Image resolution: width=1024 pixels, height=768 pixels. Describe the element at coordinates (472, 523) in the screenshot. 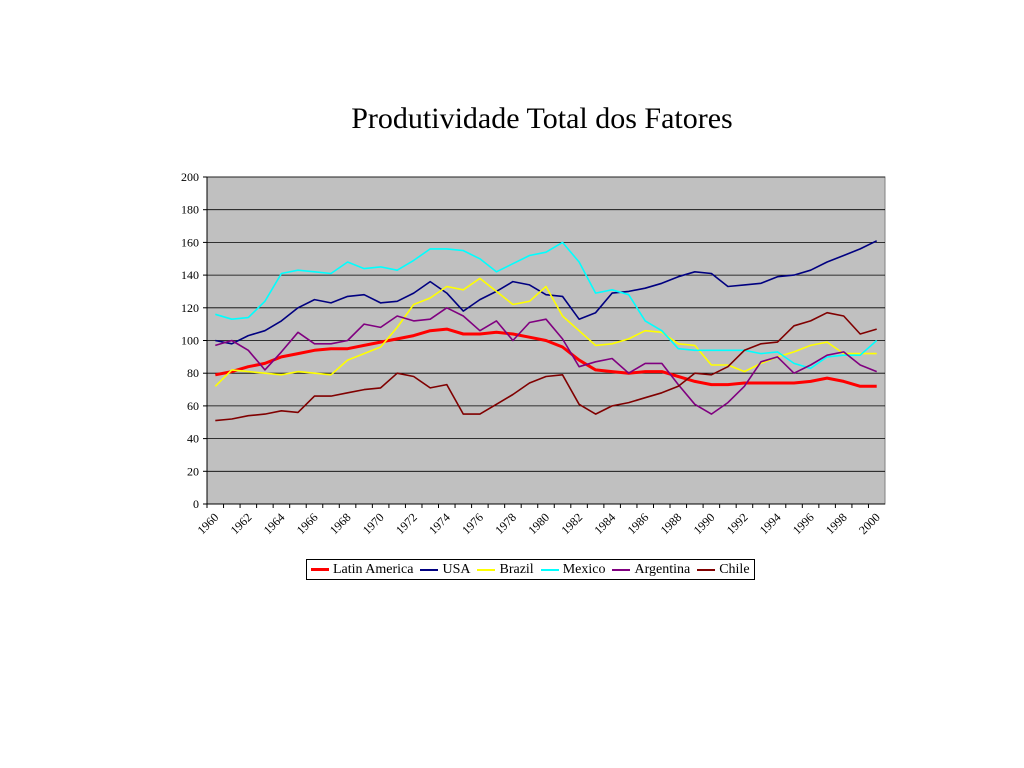

I see `x-tick-label: 1976` at that location.